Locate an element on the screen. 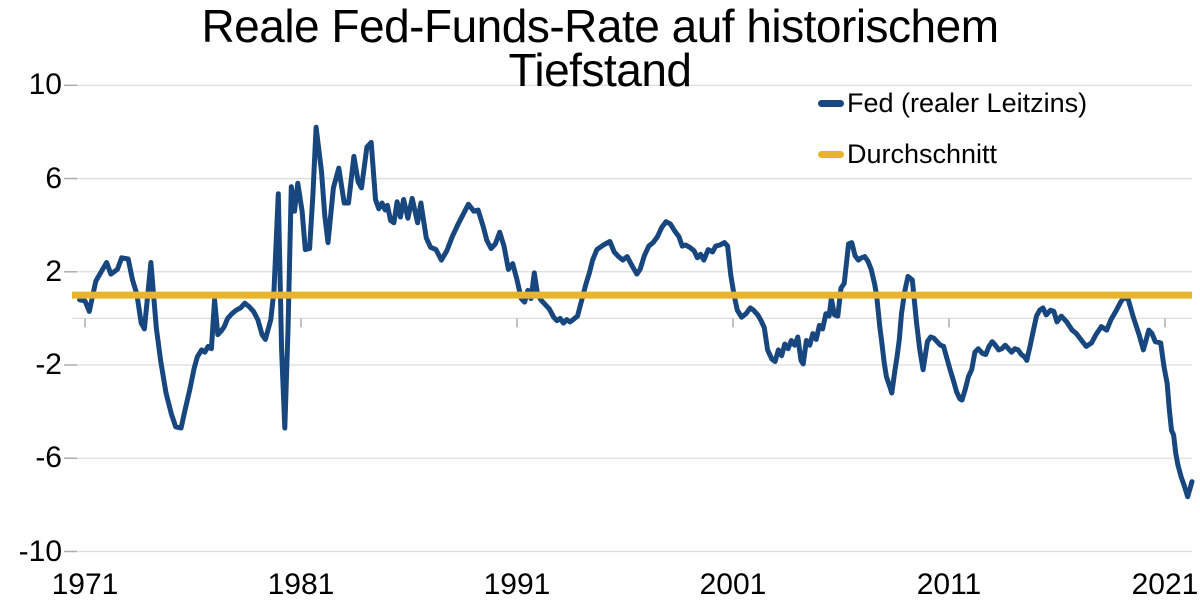  legend-item-fed: Fed (realer Leitzins) is located at coordinates (952, 103).